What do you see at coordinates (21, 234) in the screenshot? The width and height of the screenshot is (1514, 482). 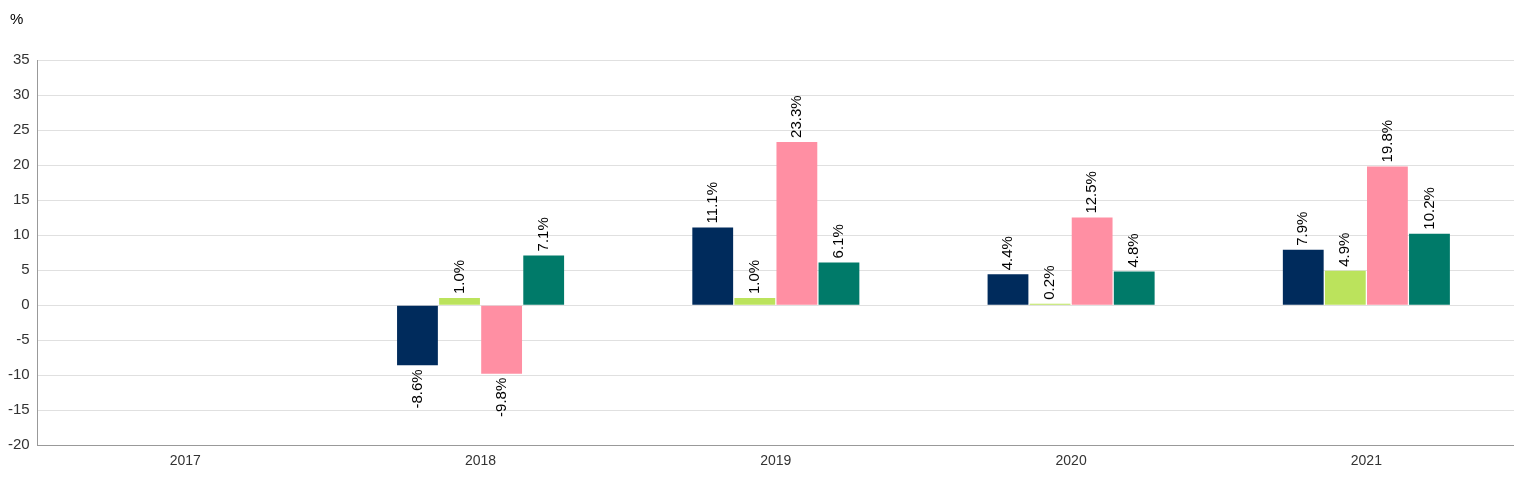 I see `y-tick-label: 10` at bounding box center [21, 234].